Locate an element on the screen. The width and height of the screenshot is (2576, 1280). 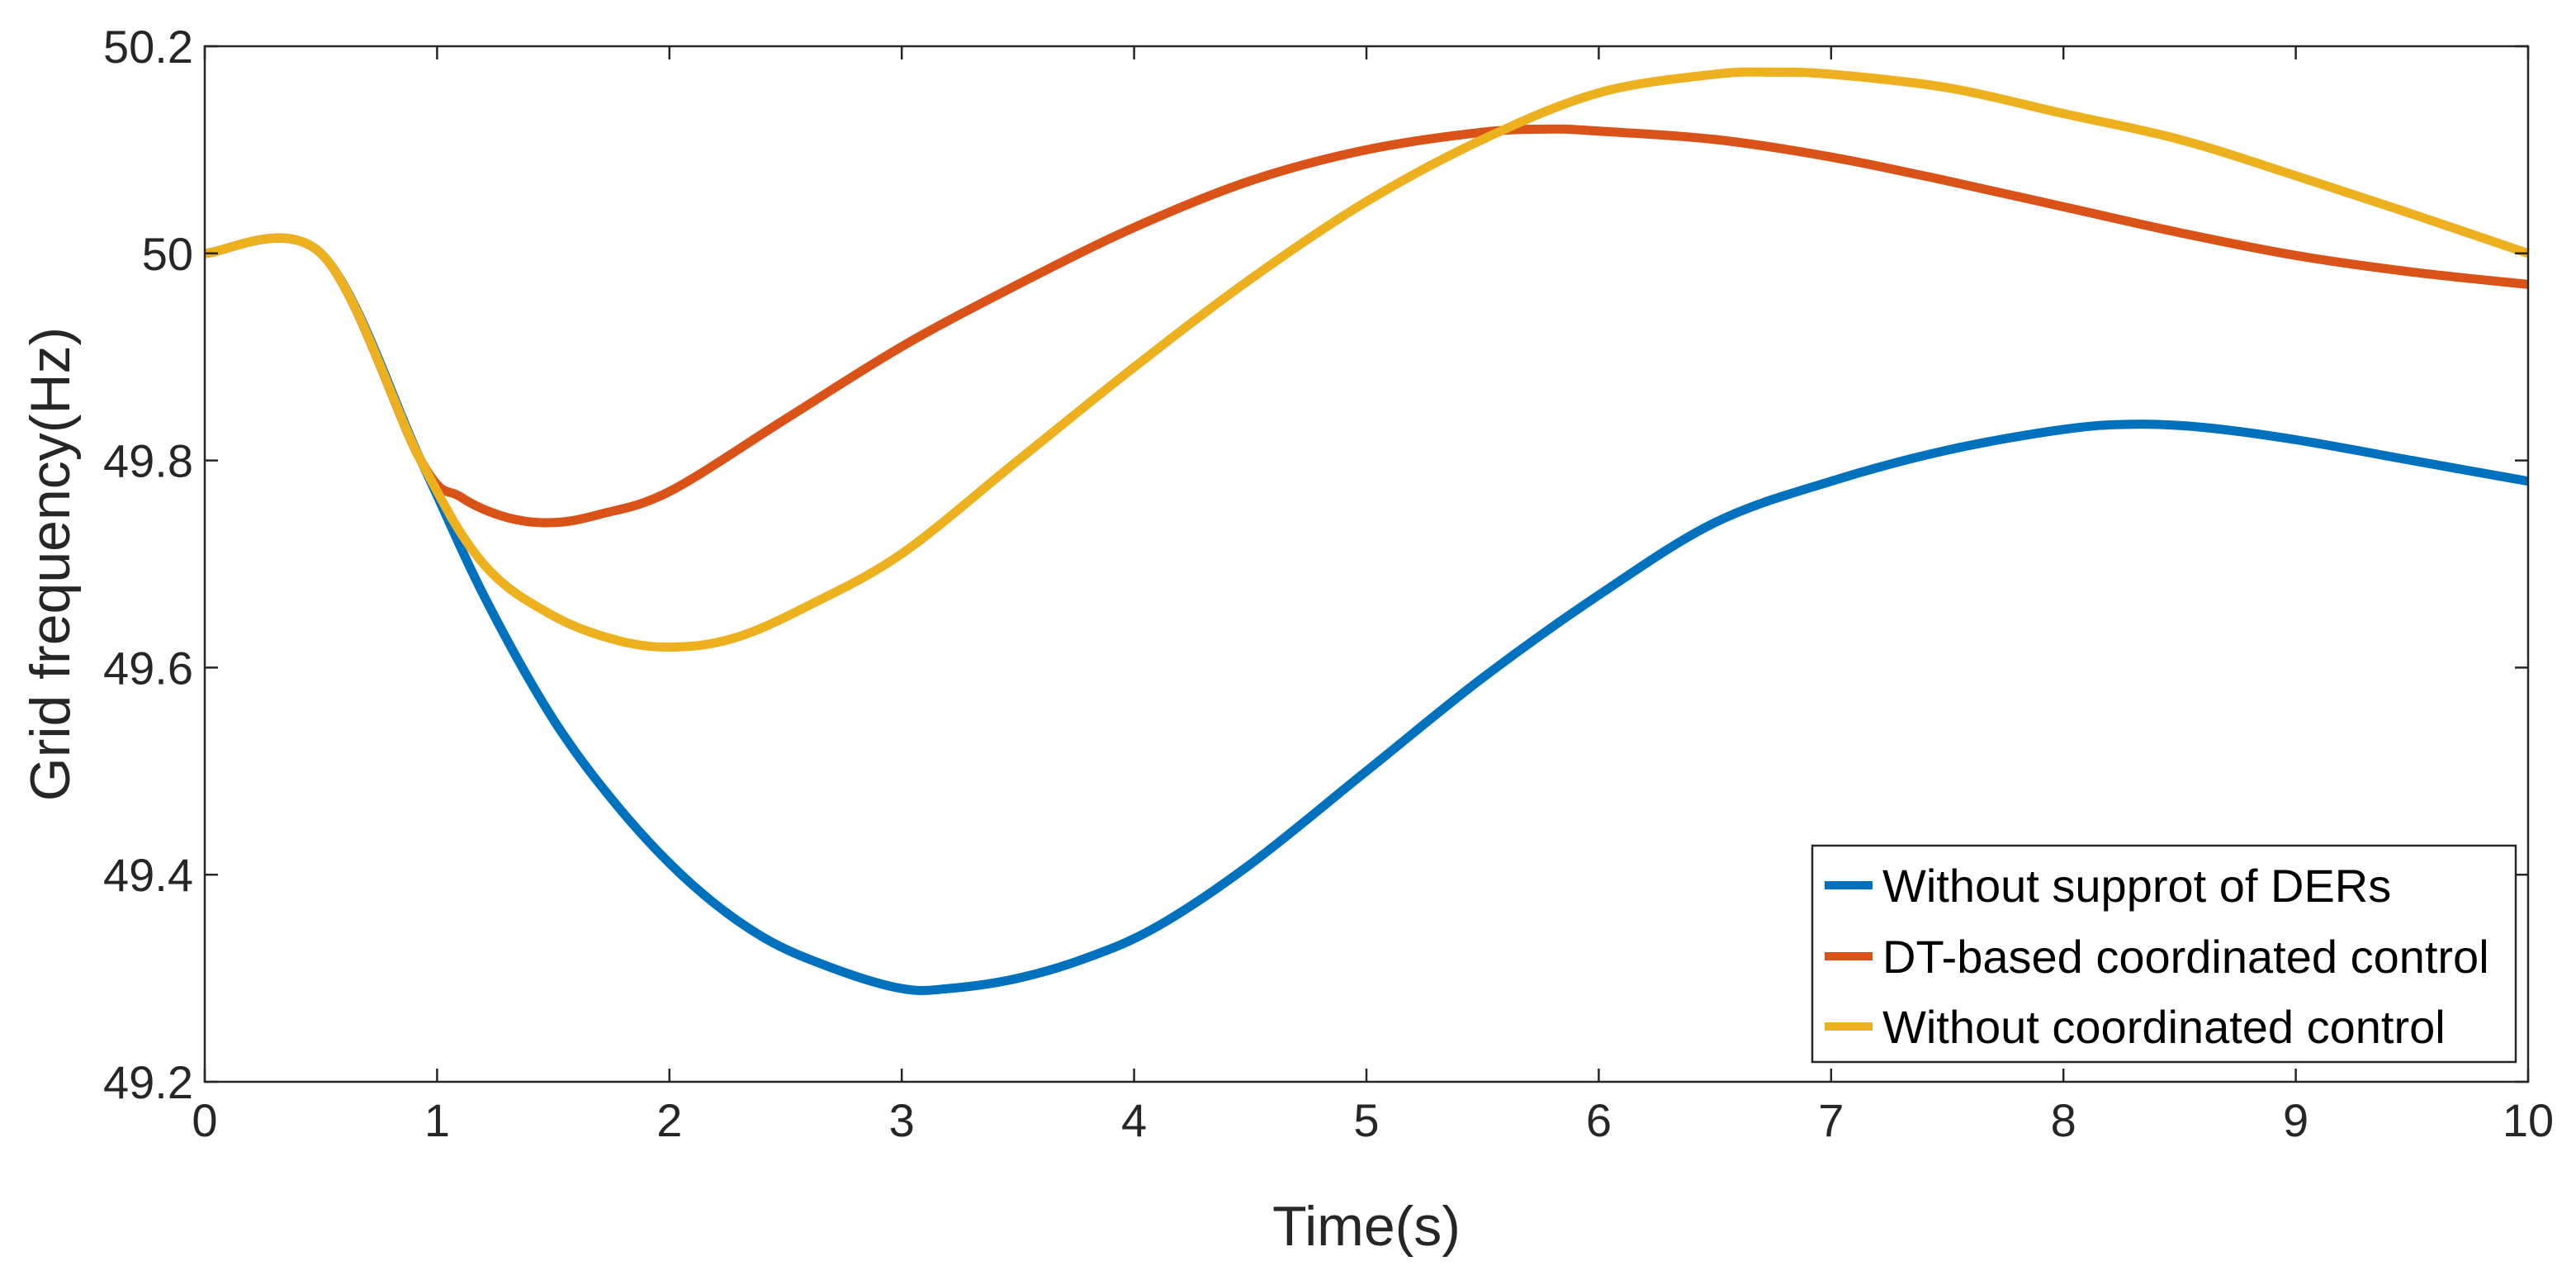
y-tick-label: 49.2 is located at coordinates (148, 1082).